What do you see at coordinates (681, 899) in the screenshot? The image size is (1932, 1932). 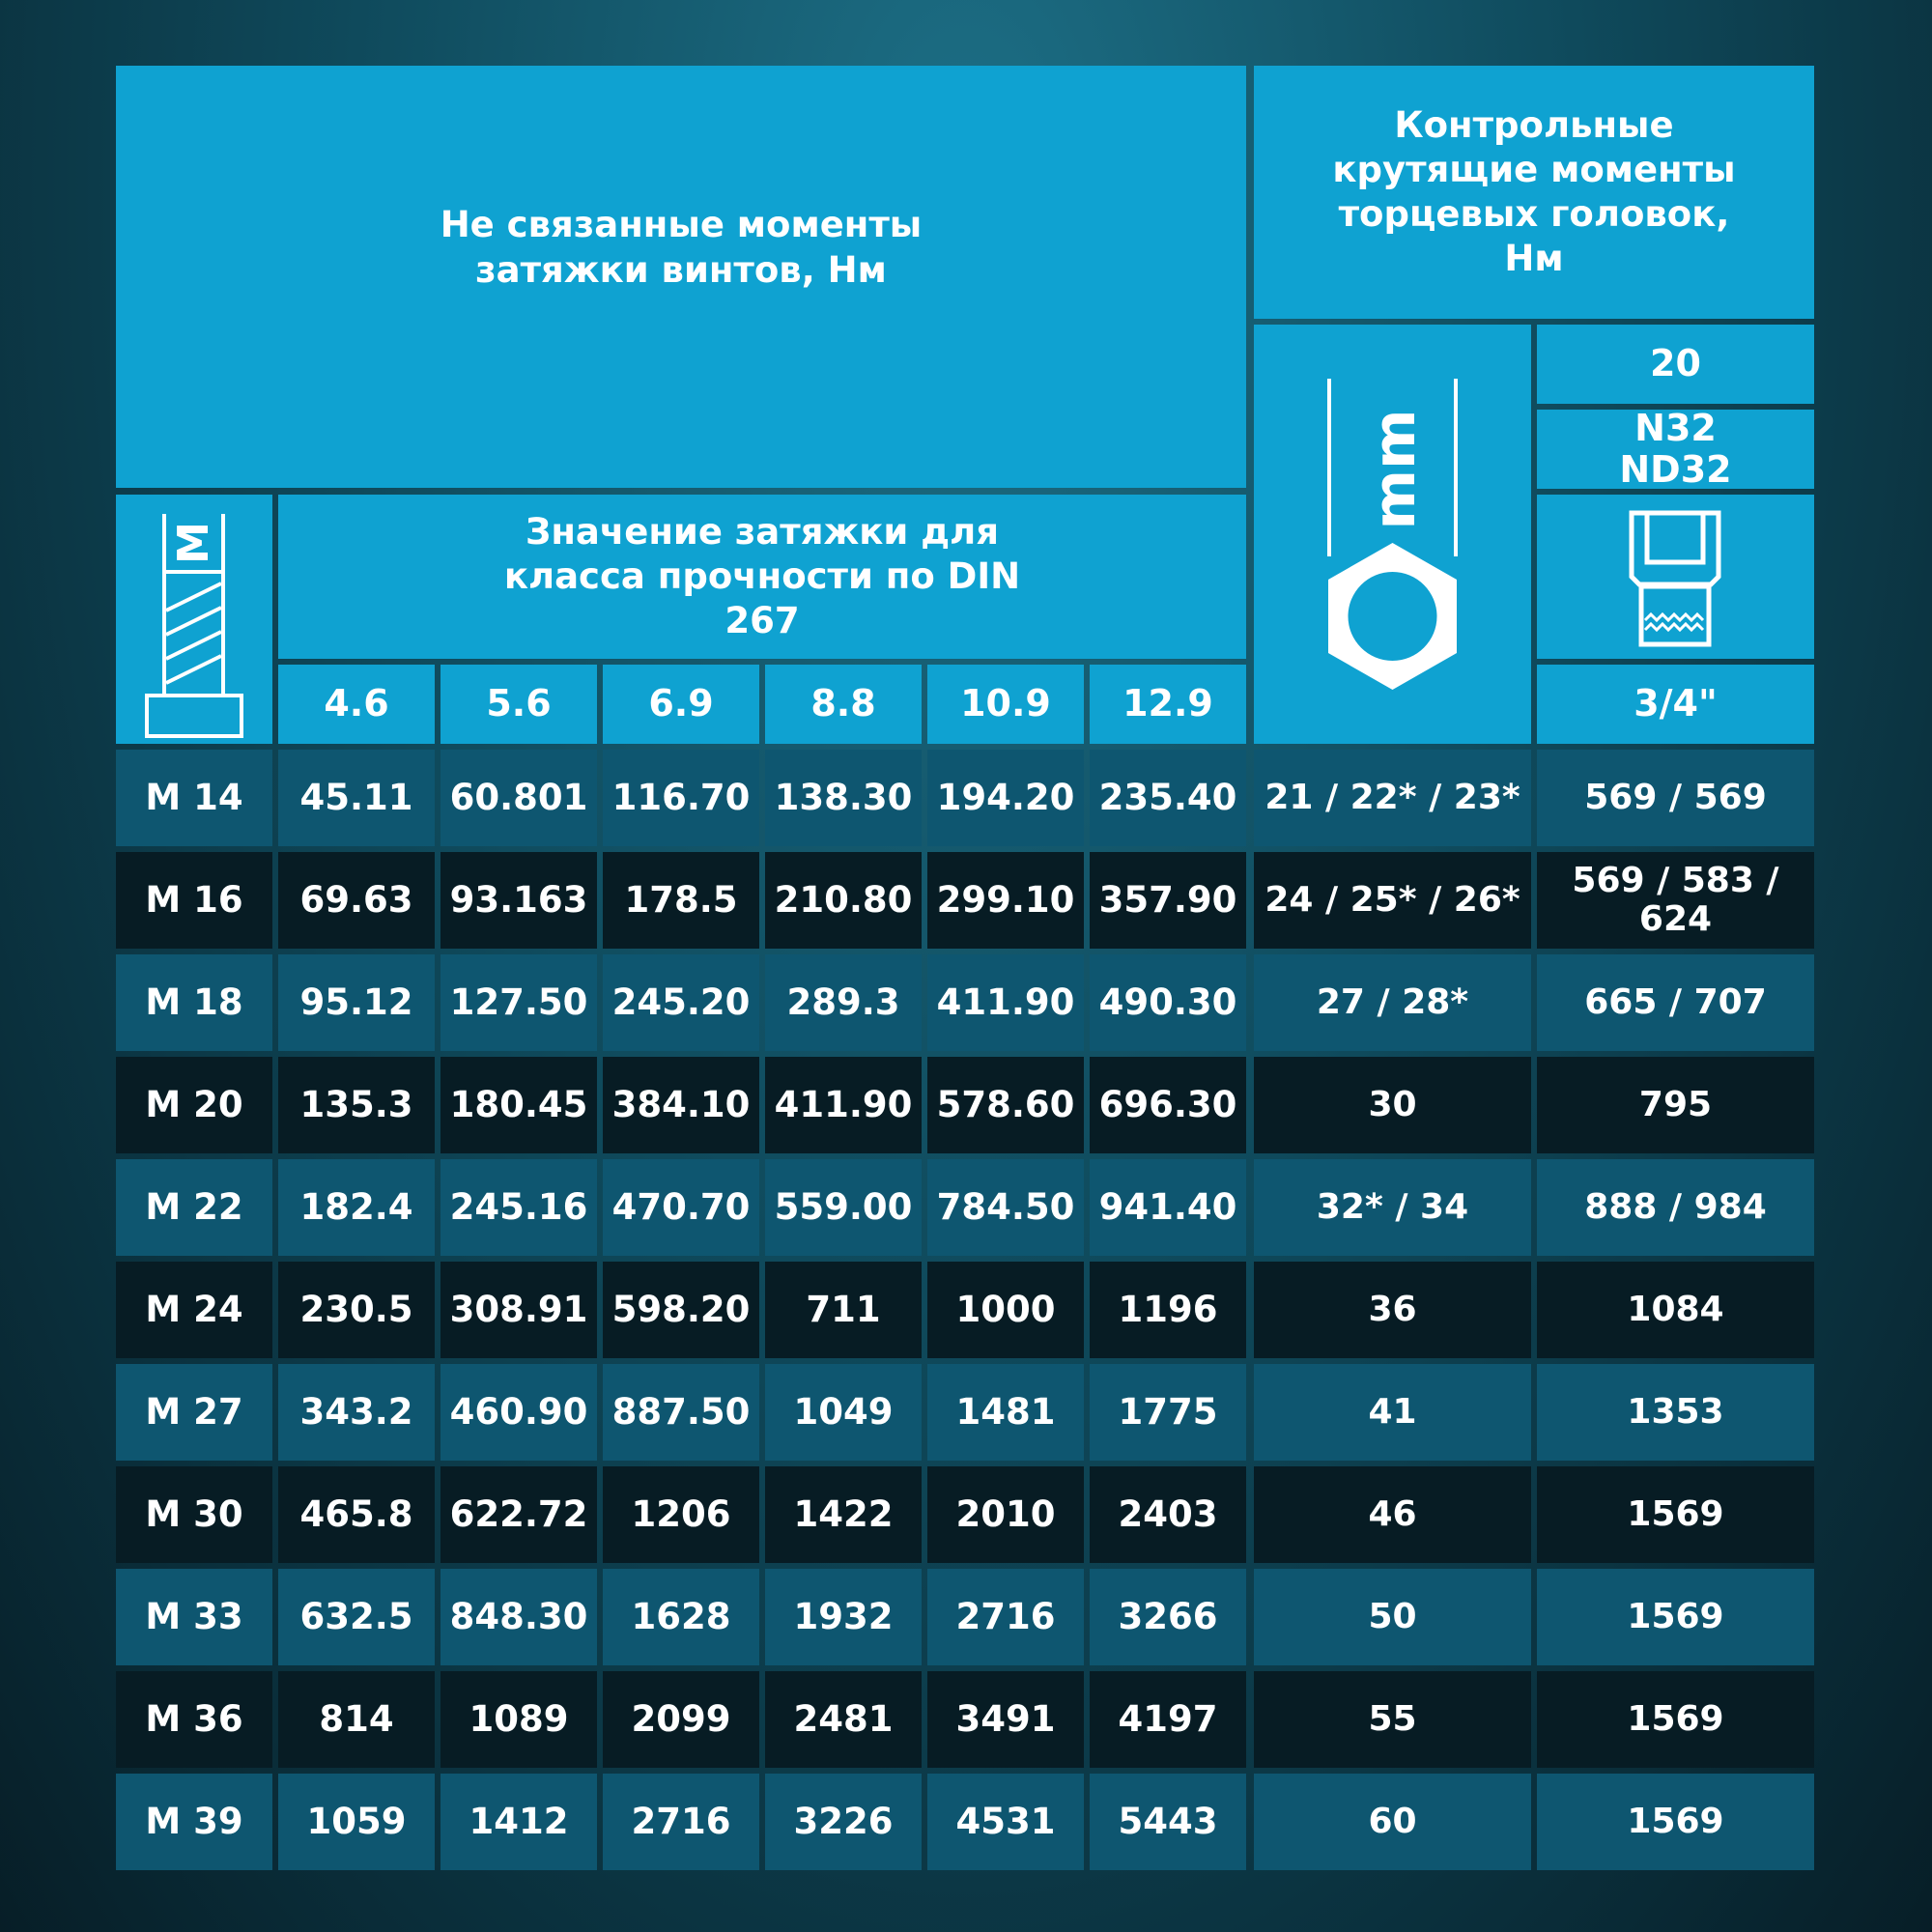 I see `torque-value-text: 178.5` at bounding box center [681, 899].